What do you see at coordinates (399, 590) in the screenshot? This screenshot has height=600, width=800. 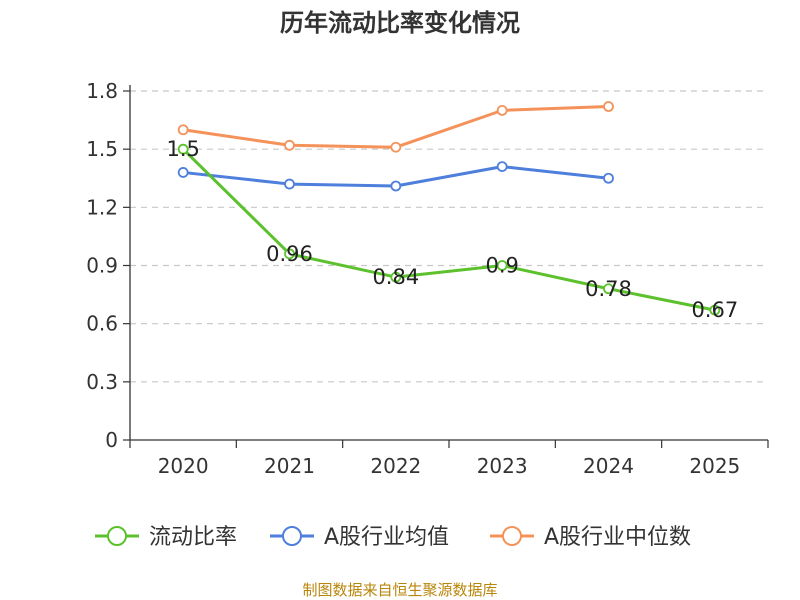 I see `source-note: 制图数据来自恒生聚源数据库` at bounding box center [399, 590].